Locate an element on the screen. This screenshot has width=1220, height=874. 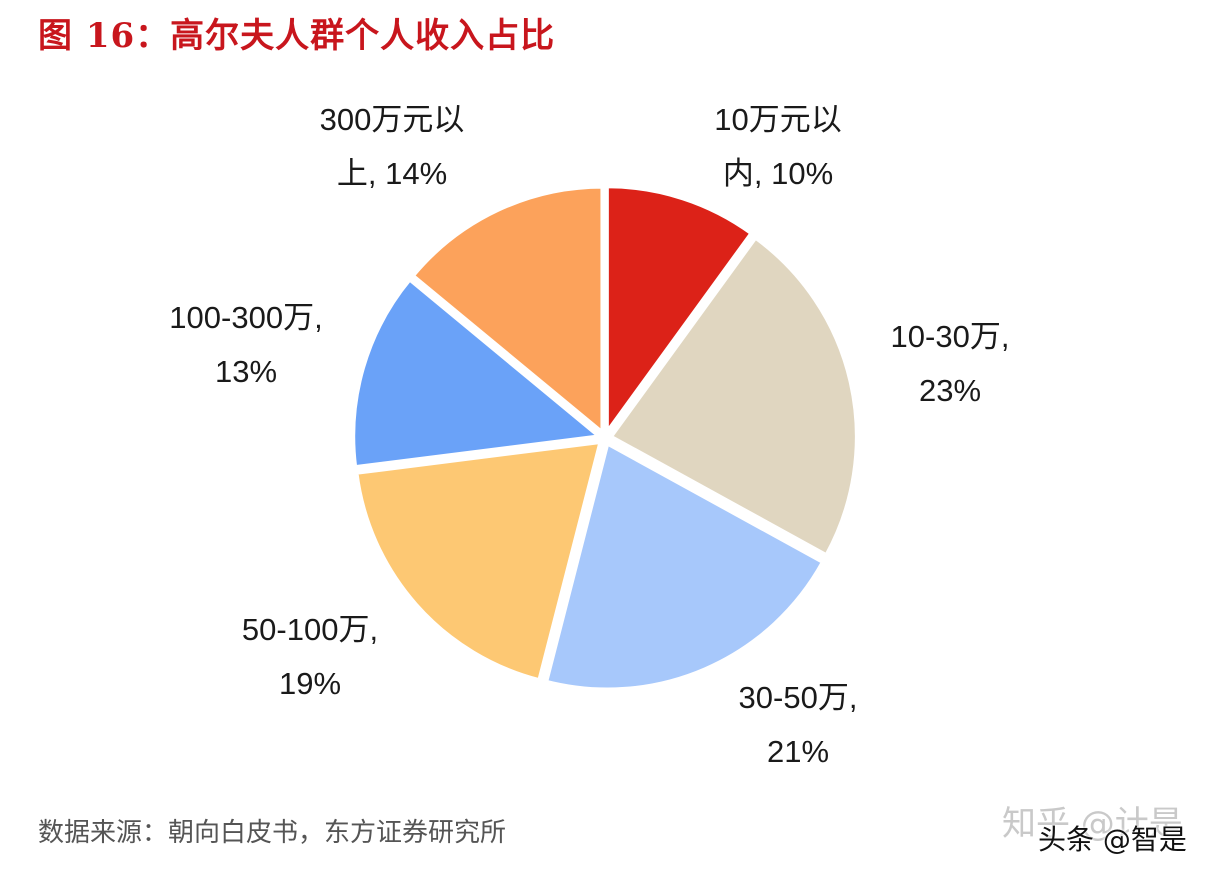
slice-label-1: 10万元以内, 10% is located at coordinates (777, 146).